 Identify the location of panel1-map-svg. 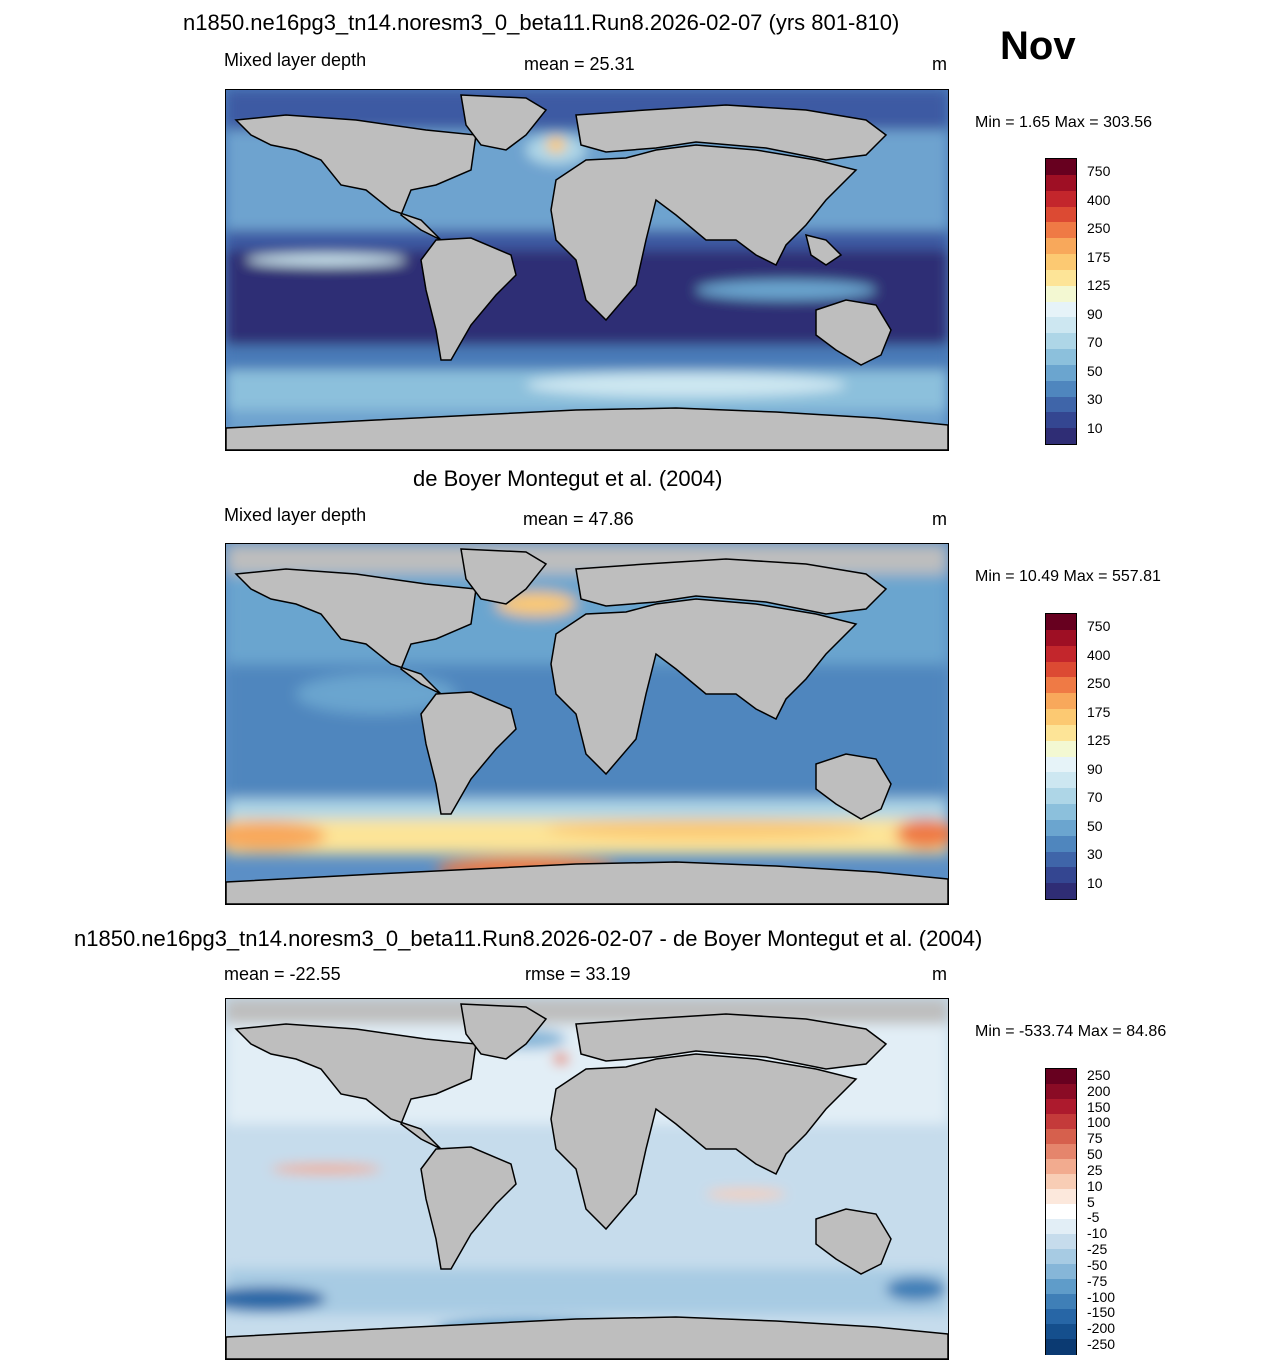
(587, 270).